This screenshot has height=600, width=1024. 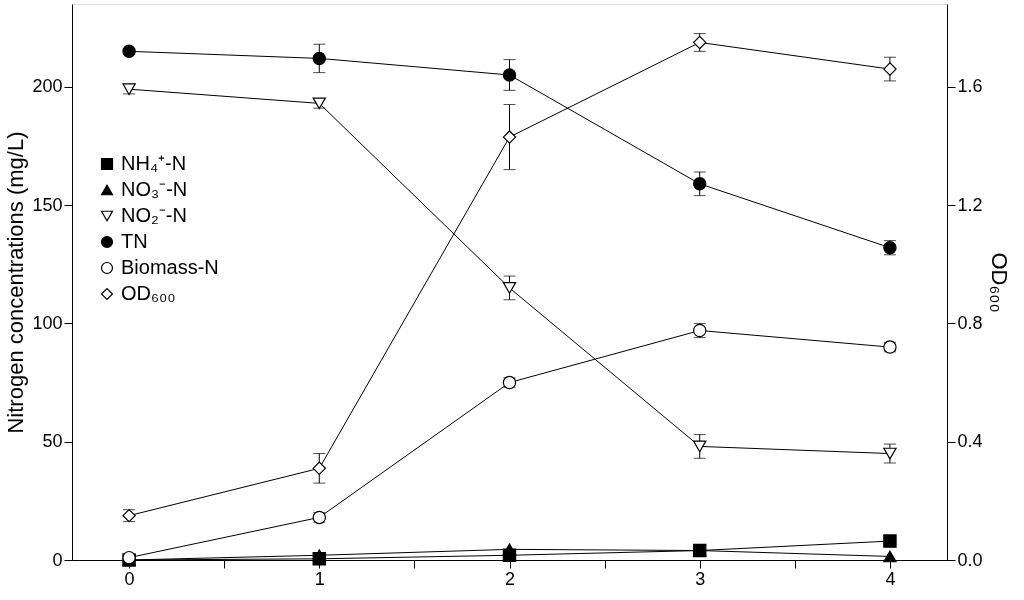 What do you see at coordinates (47, 204) in the screenshot?
I see `y-tick-label: 150` at bounding box center [47, 204].